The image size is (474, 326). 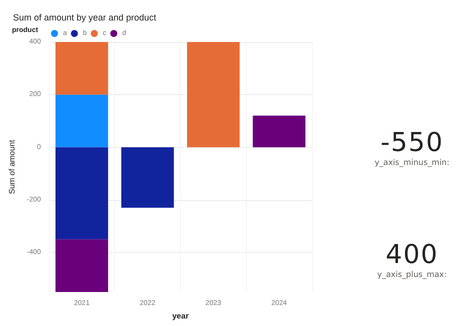 What do you see at coordinates (412, 255) in the screenshot?
I see `text: 400` at bounding box center [412, 255].